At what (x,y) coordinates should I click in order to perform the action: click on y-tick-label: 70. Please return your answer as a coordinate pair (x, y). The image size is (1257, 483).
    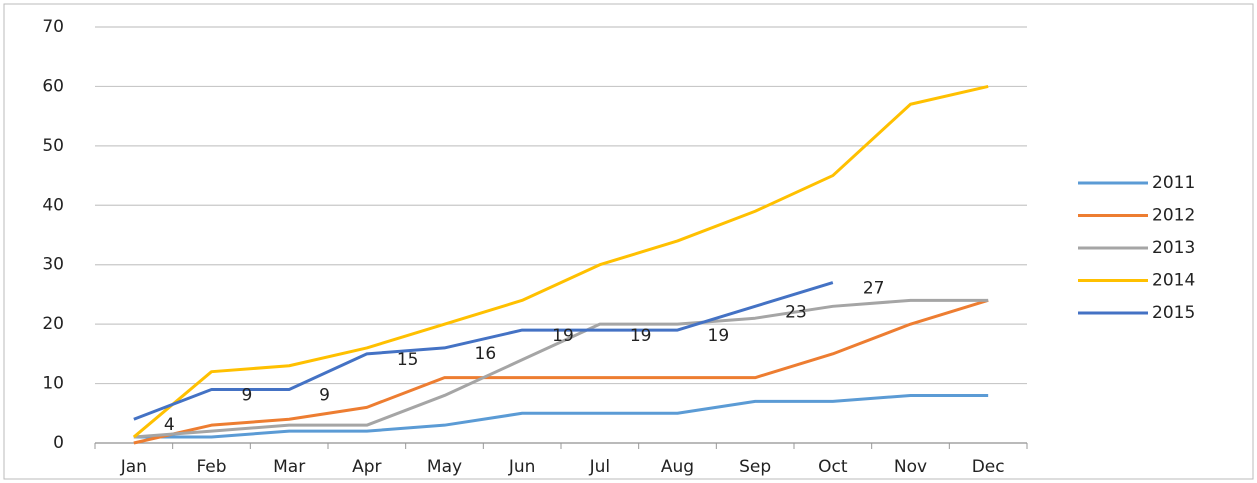
    Looking at the image, I should click on (53, 27).